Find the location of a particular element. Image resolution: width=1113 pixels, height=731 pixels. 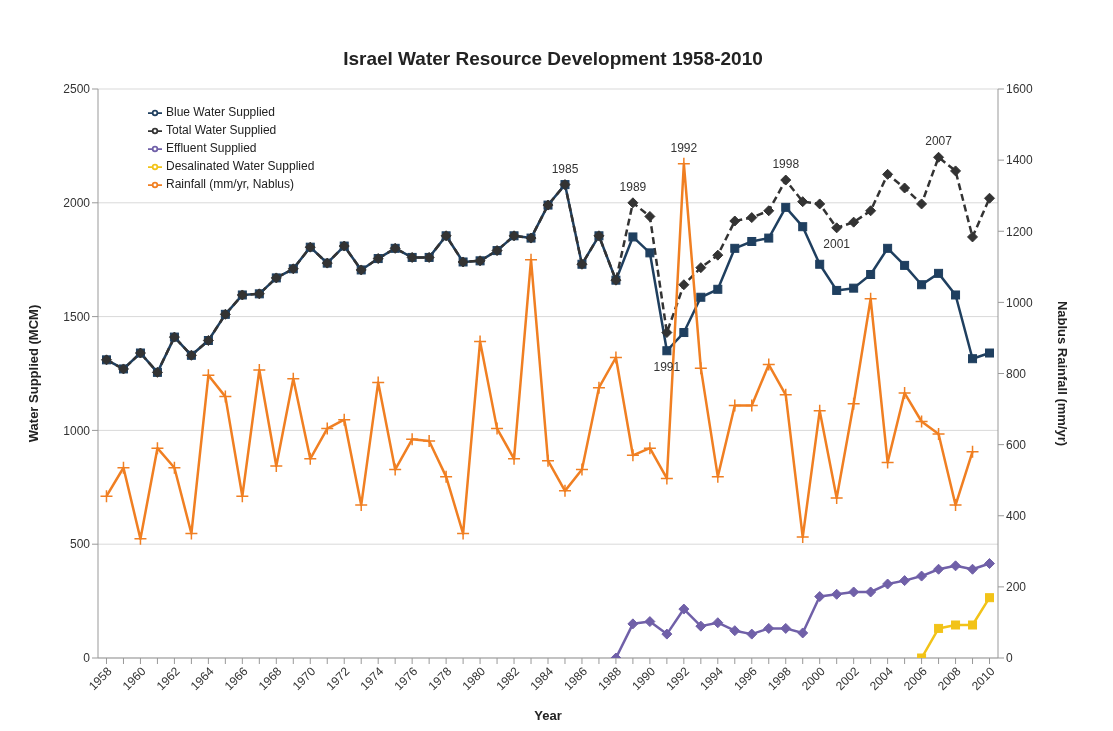

legend-label: Rainfall (mm/yr, Nablus) is located at coordinates (230, 184).